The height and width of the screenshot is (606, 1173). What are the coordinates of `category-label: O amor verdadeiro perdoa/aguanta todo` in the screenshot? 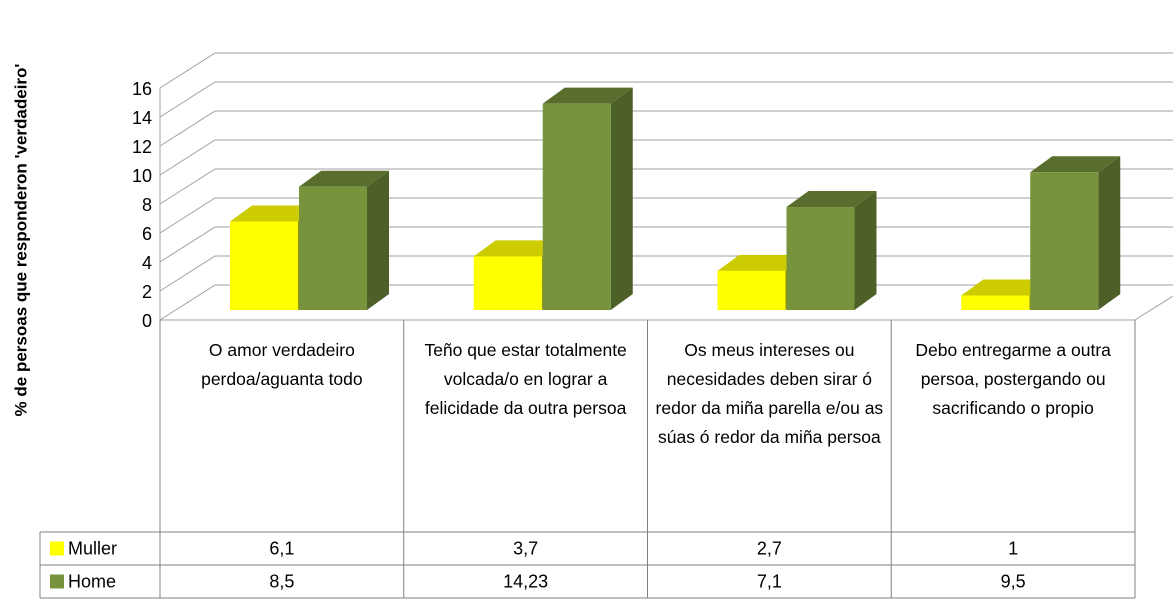 It's located at (282, 364).